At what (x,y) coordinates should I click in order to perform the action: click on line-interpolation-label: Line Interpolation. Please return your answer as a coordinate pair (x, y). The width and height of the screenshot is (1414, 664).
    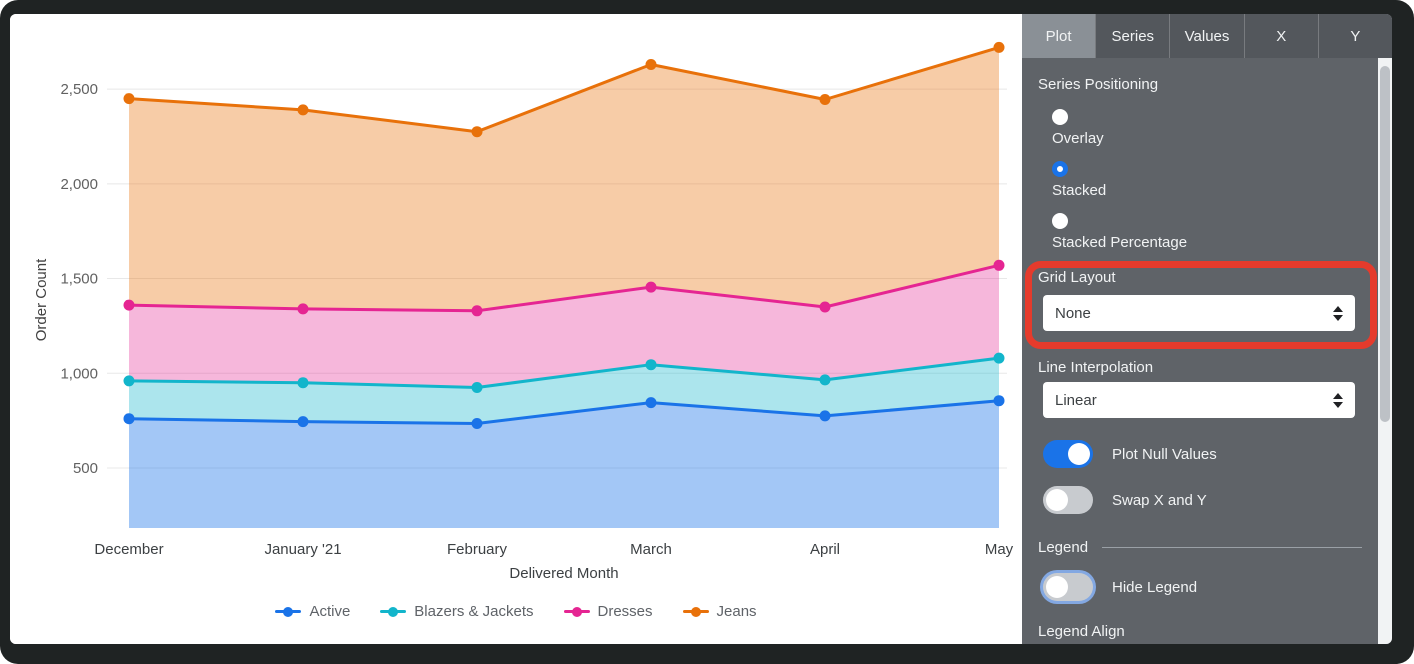
    Looking at the image, I should click on (1096, 367).